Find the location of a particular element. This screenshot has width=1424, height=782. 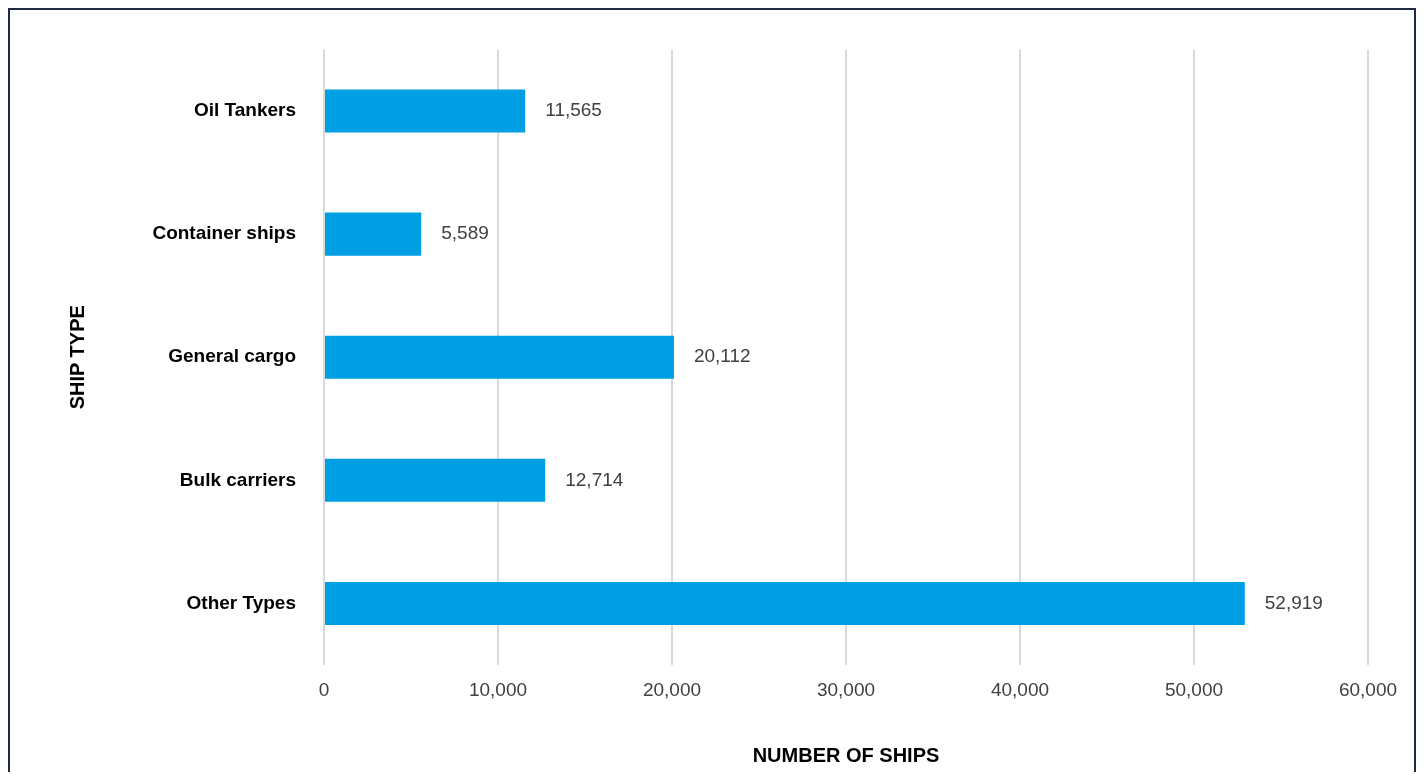

data-label: 20,112 is located at coordinates (722, 356).